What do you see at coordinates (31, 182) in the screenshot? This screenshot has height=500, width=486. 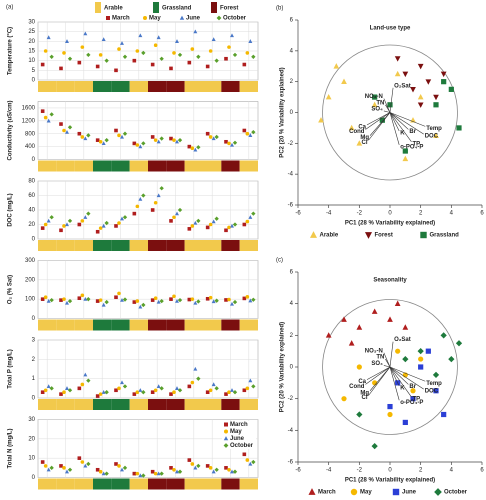 I see `y-tick-label: 80` at bounding box center [31, 182].